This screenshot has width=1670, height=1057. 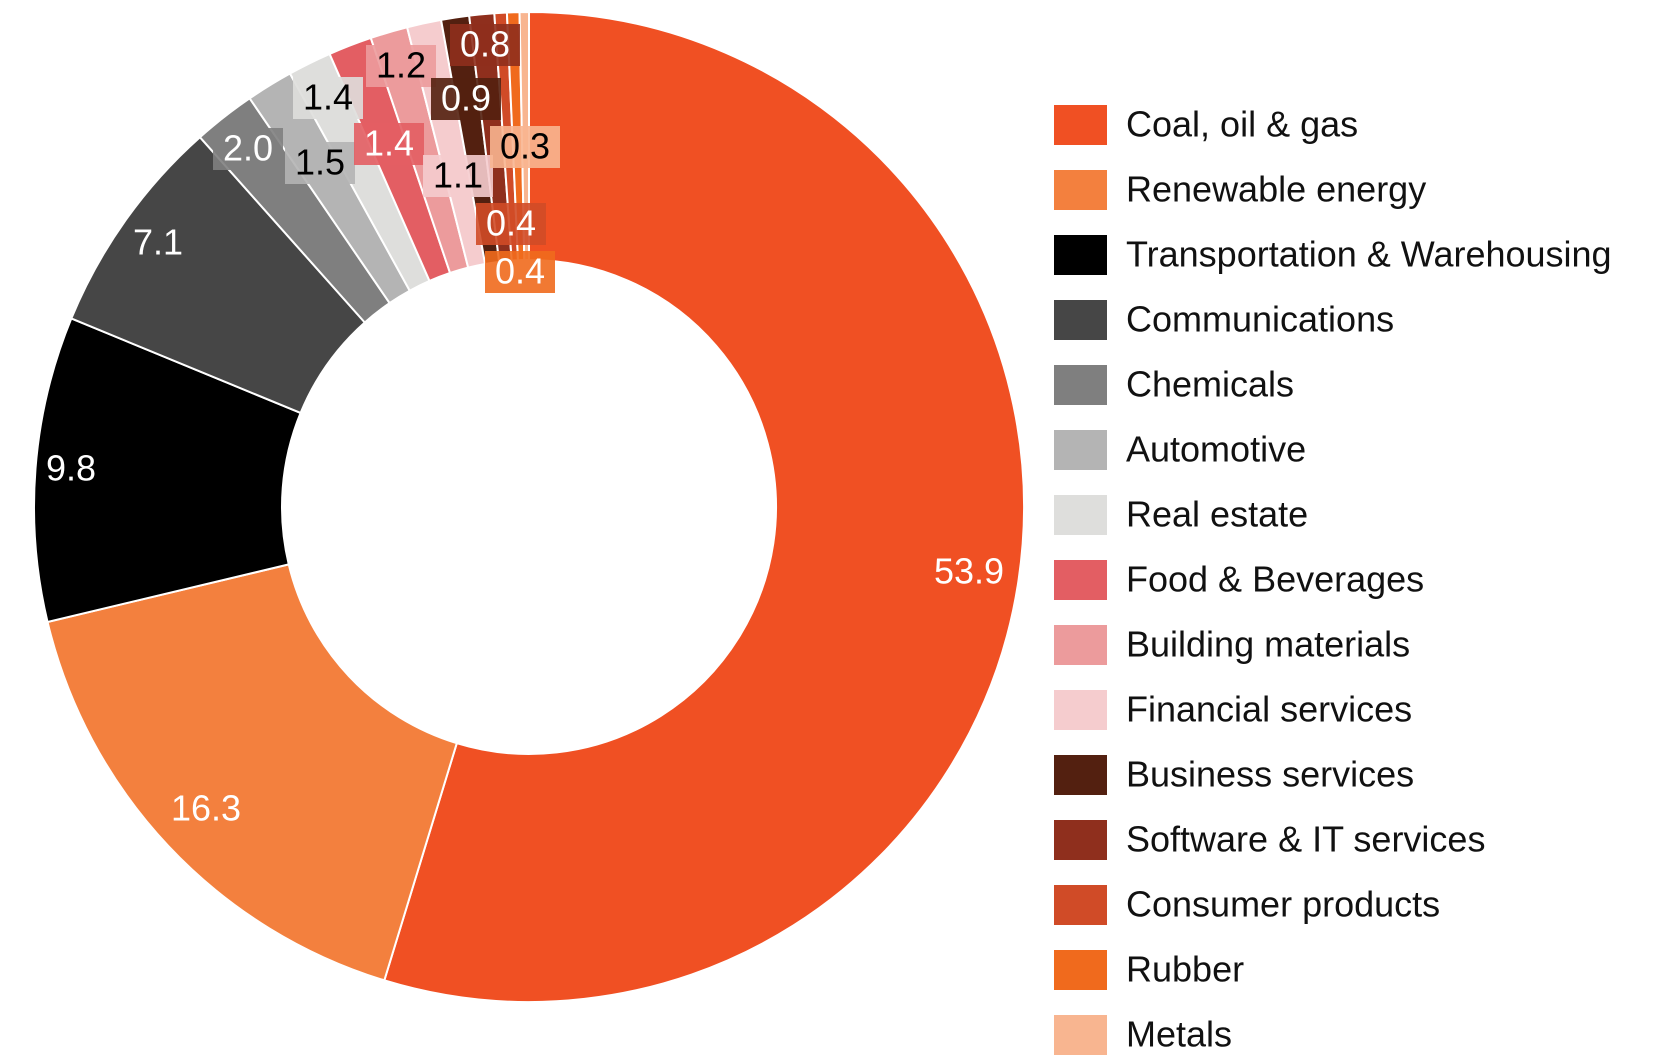 I want to click on legend-label: Metals, so click(x=1179, y=1034).